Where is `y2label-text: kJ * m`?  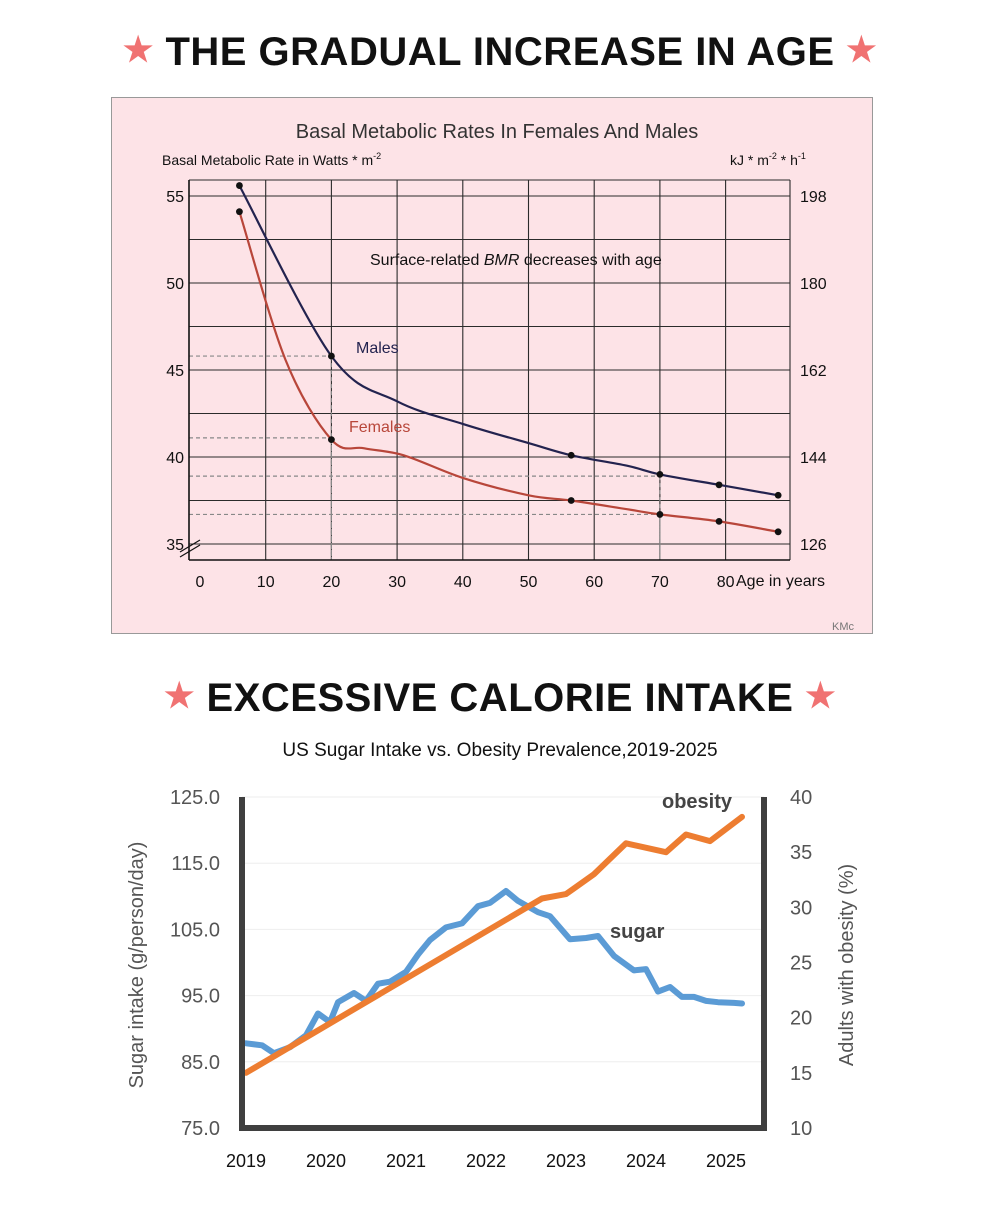 y2label-text: kJ * m is located at coordinates (749, 160).